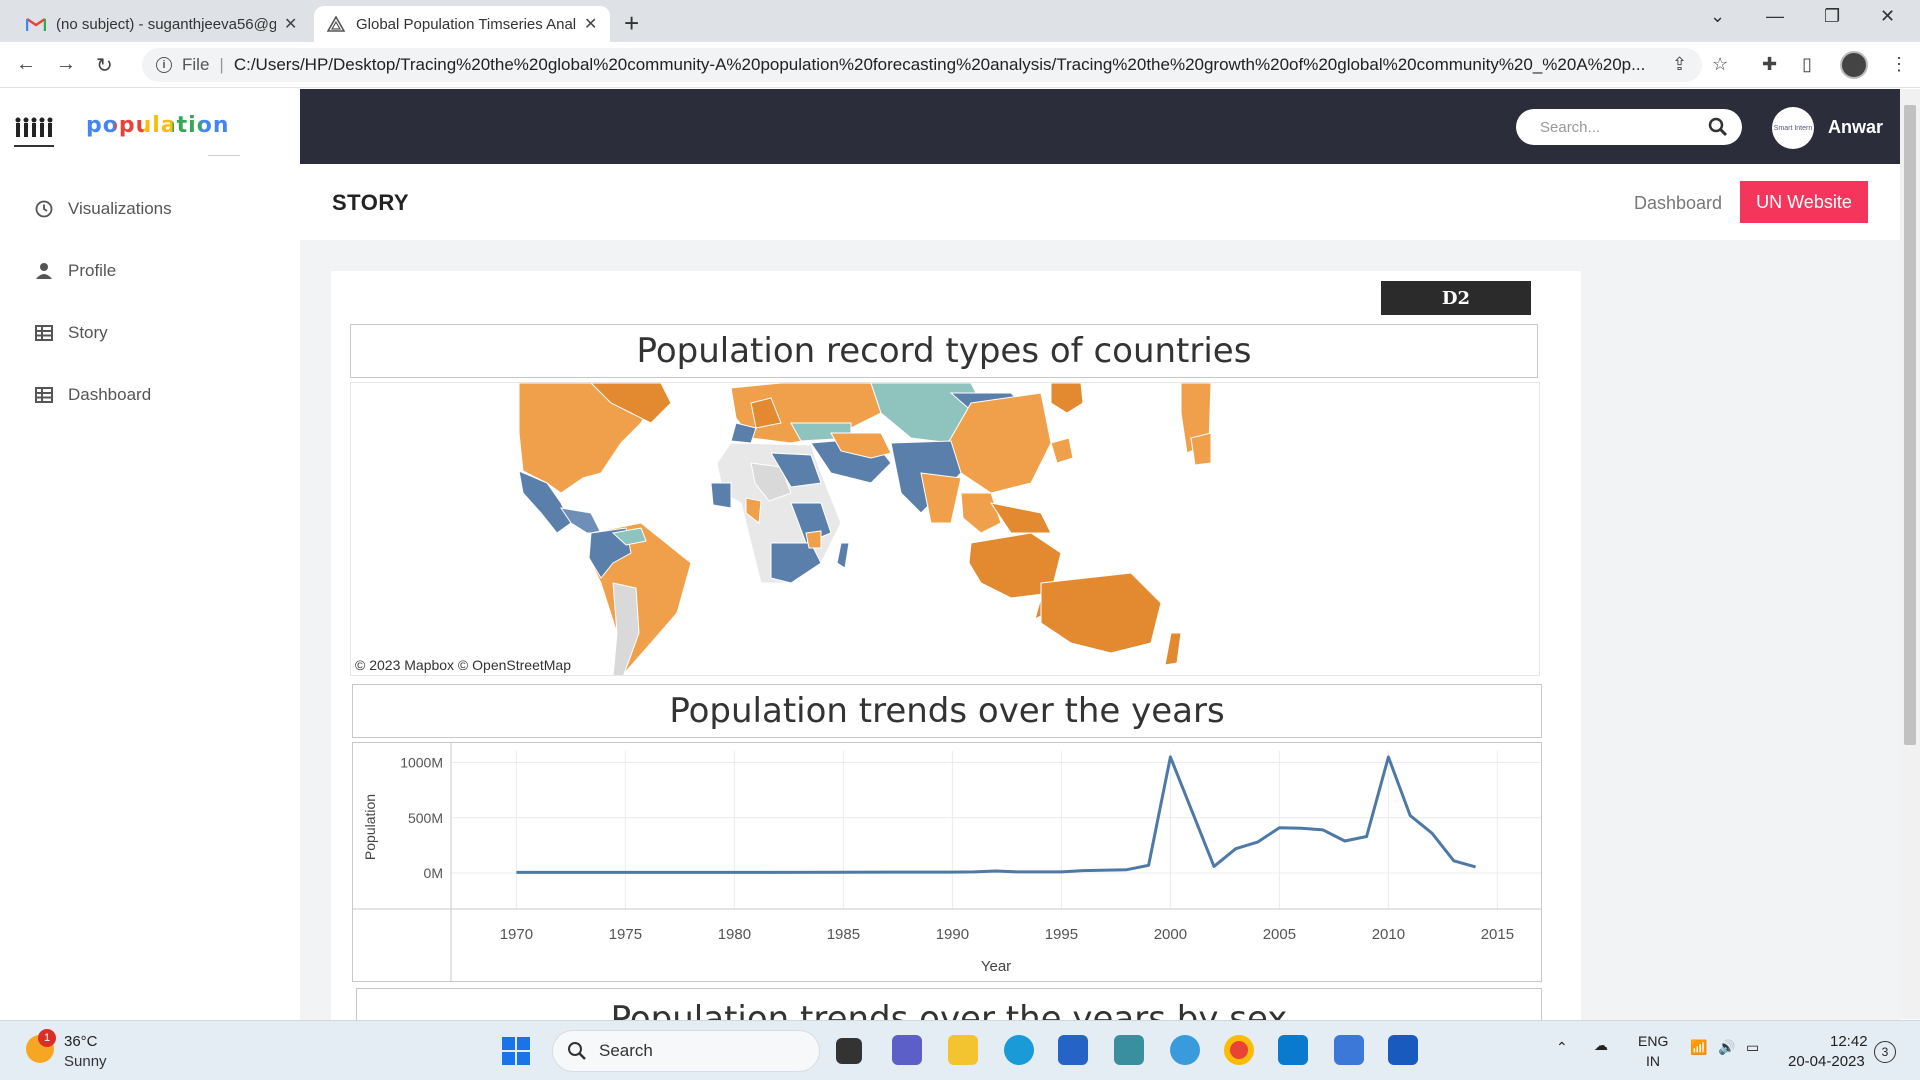  I want to click on reload-icon: ↻, so click(104, 66).